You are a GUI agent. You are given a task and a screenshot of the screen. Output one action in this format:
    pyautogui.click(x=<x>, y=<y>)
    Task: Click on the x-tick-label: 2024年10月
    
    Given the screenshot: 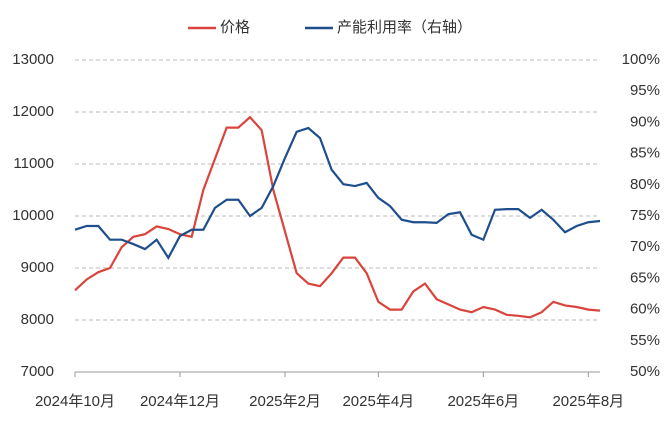 What is the action you would take?
    pyautogui.click(x=75, y=401)
    